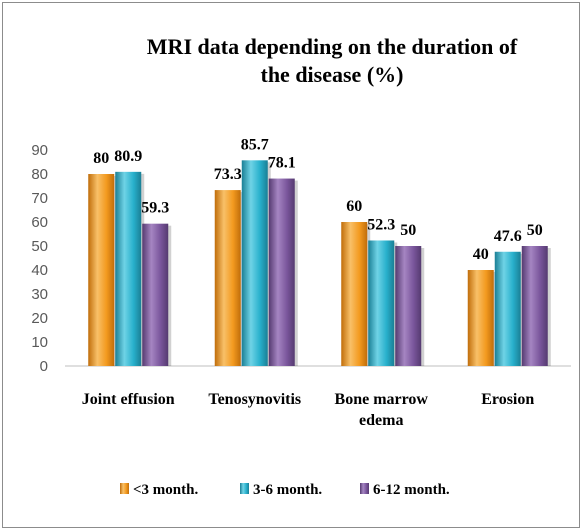  I want to click on legend: <3 month. 3-6 month. 6-12 month., so click(285, 490).